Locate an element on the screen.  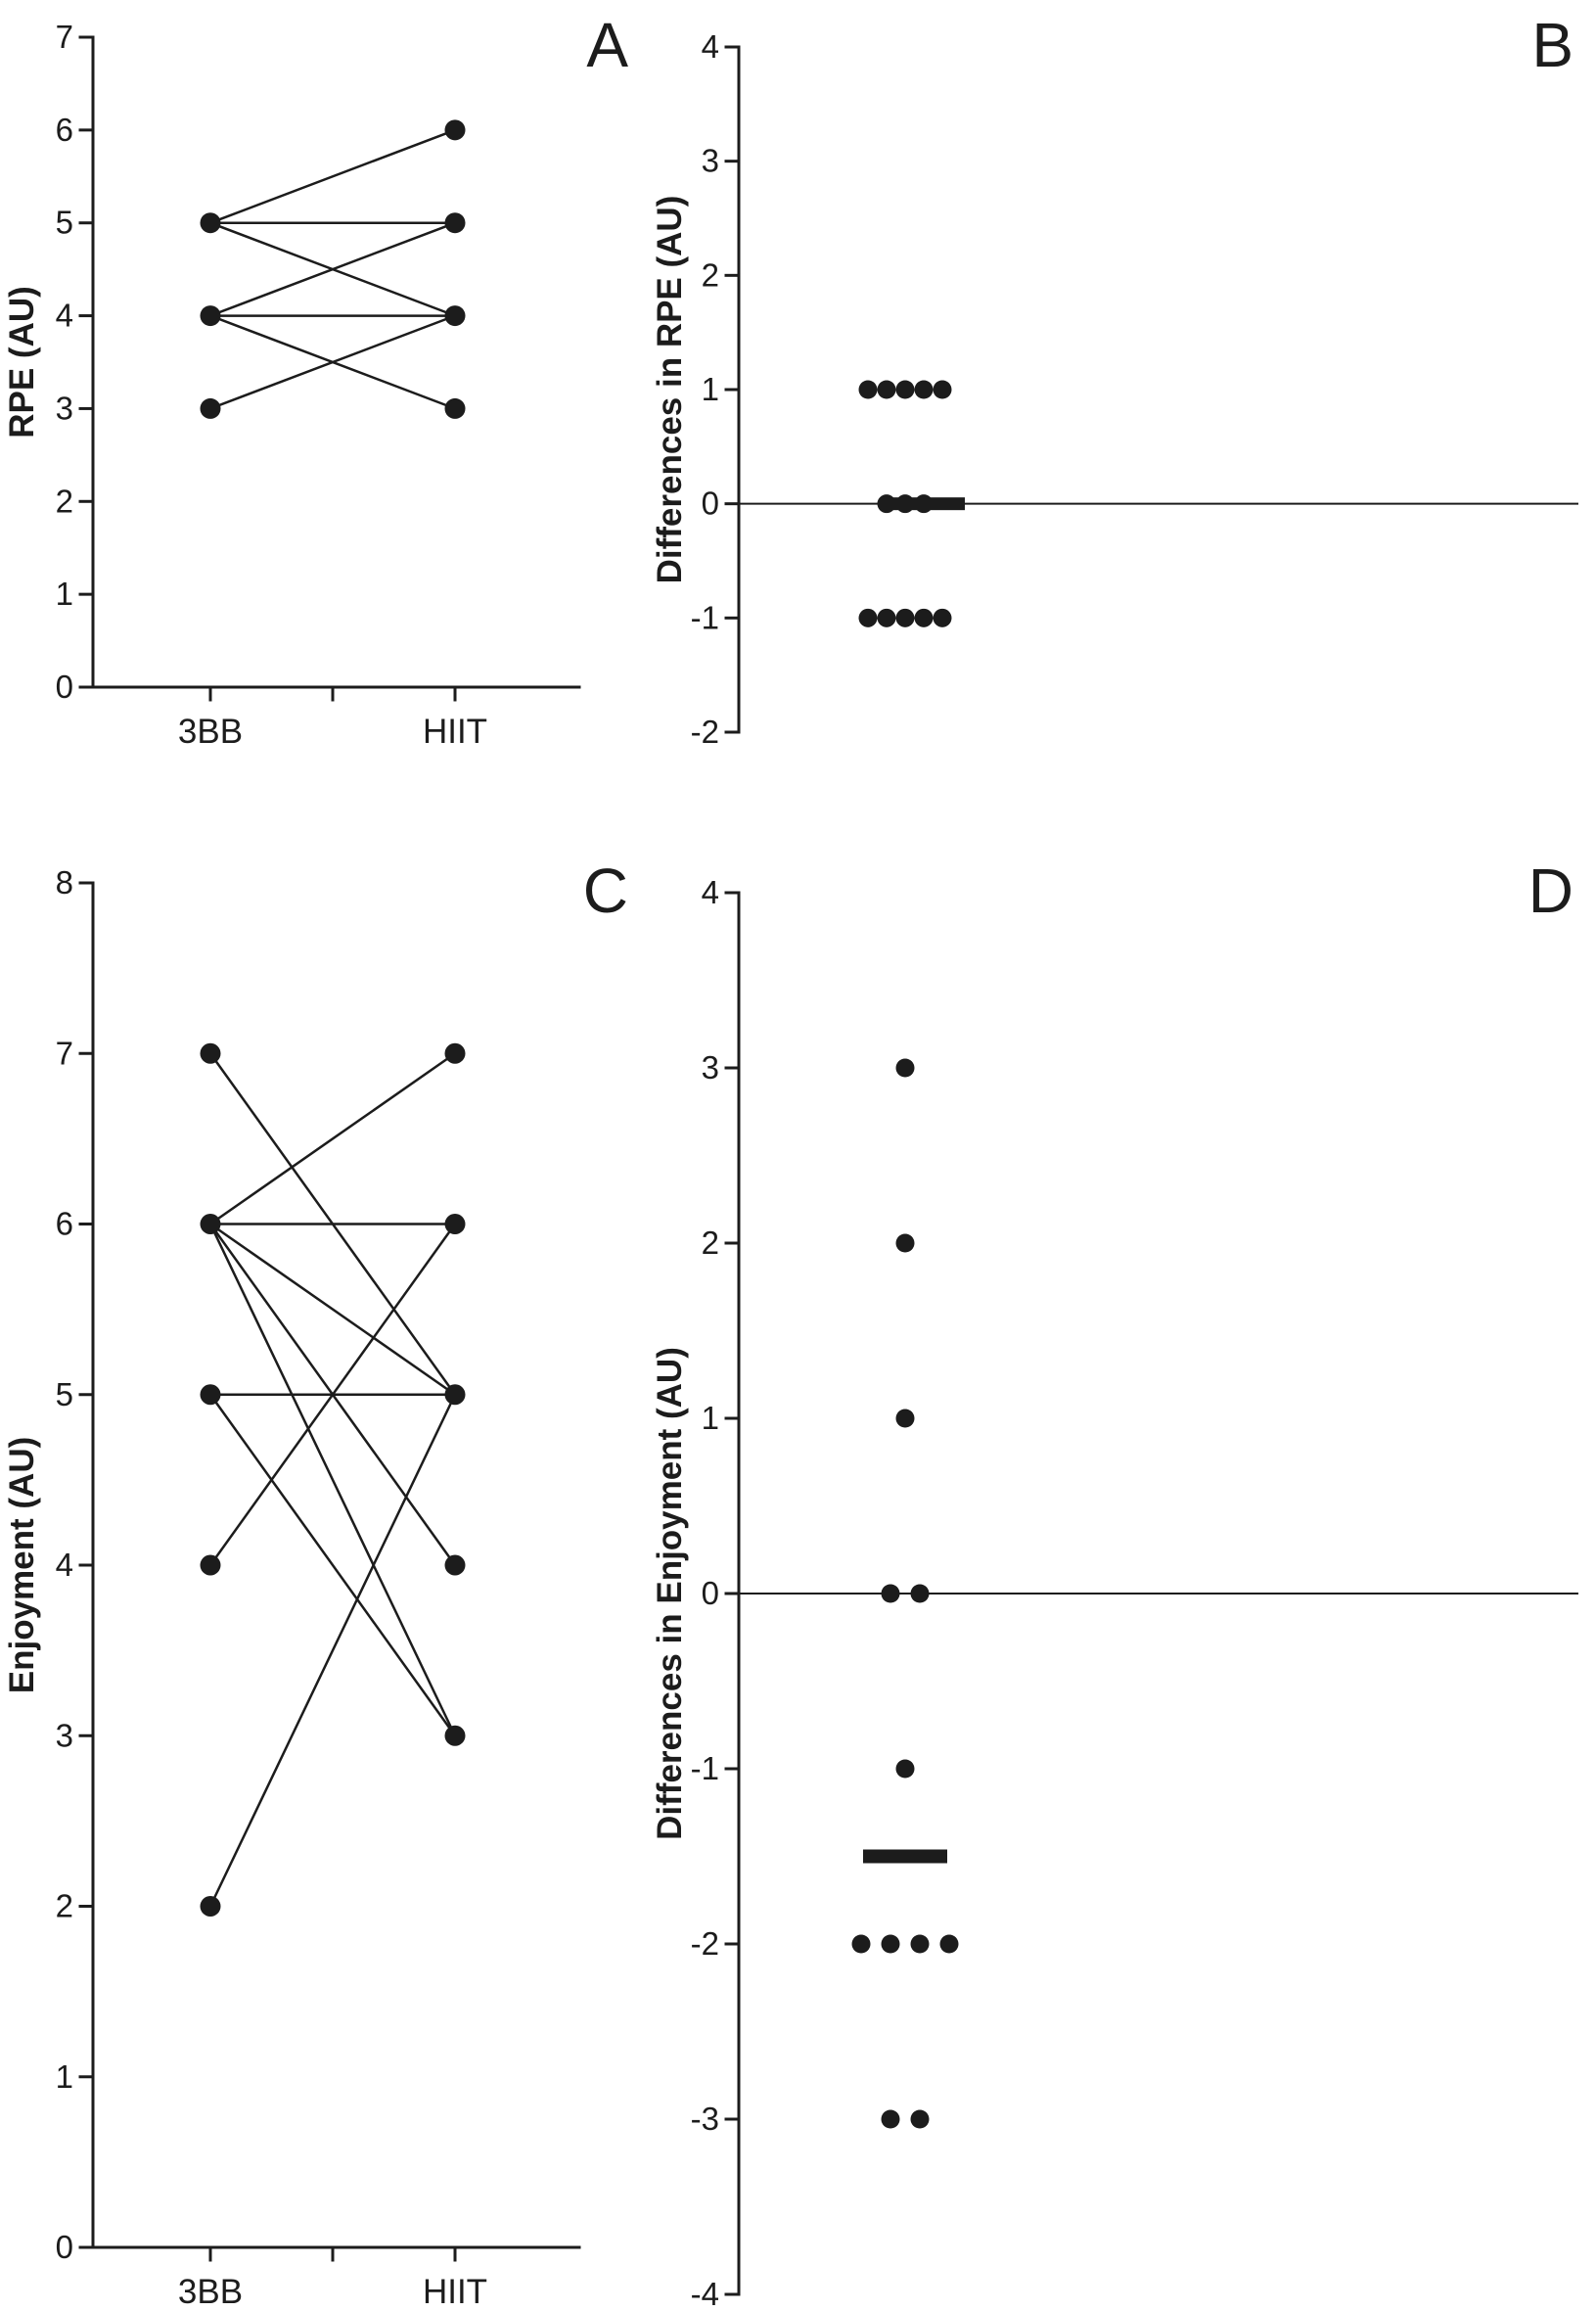
y-tick-label: 8 is located at coordinates (64, 882).